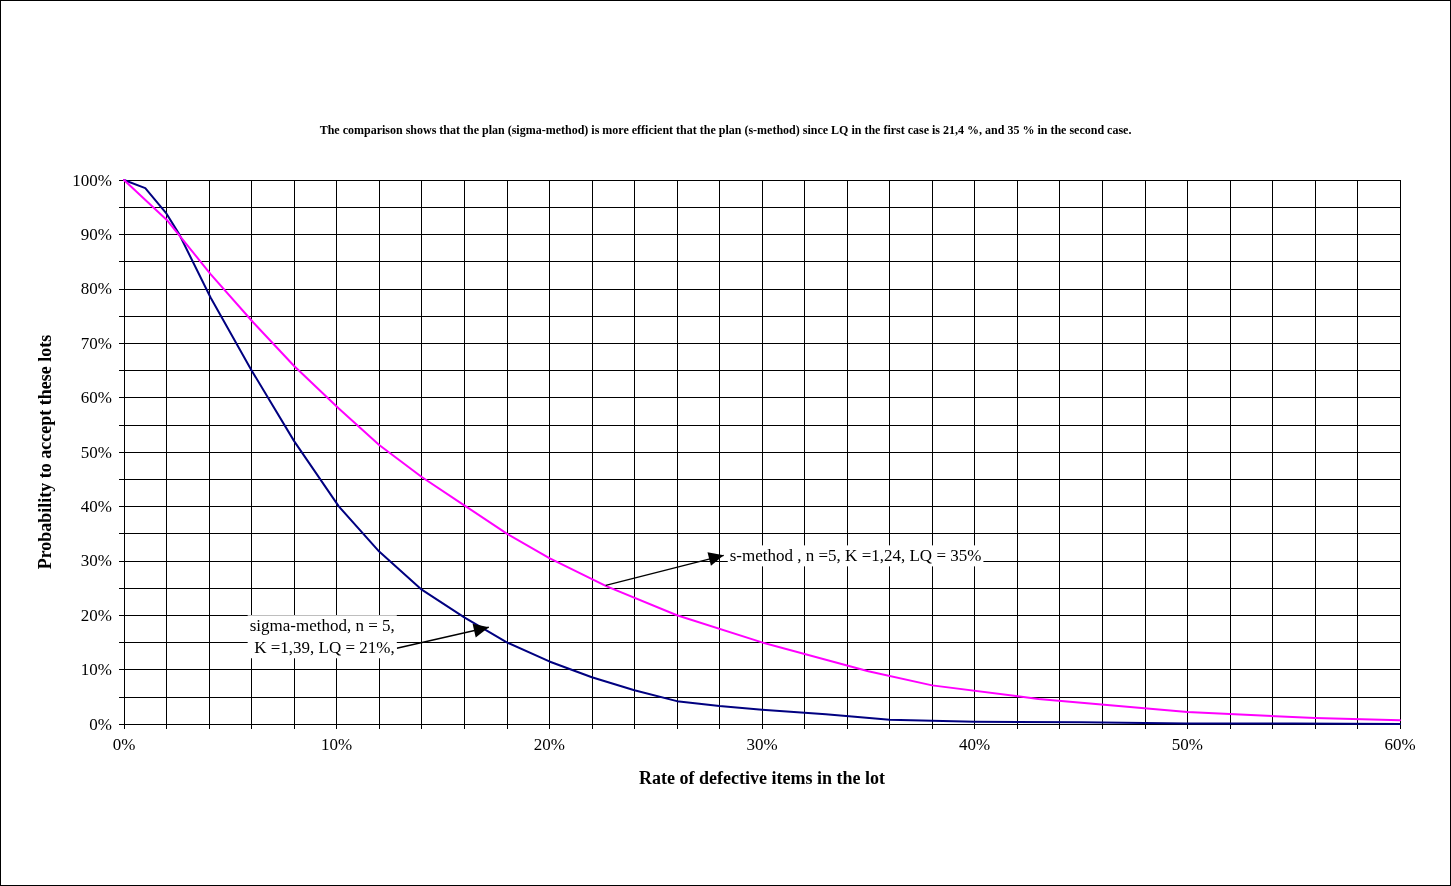 This screenshot has width=1451, height=886. Describe the element at coordinates (96, 506) in the screenshot. I see `y-tick-label: 40%` at that location.